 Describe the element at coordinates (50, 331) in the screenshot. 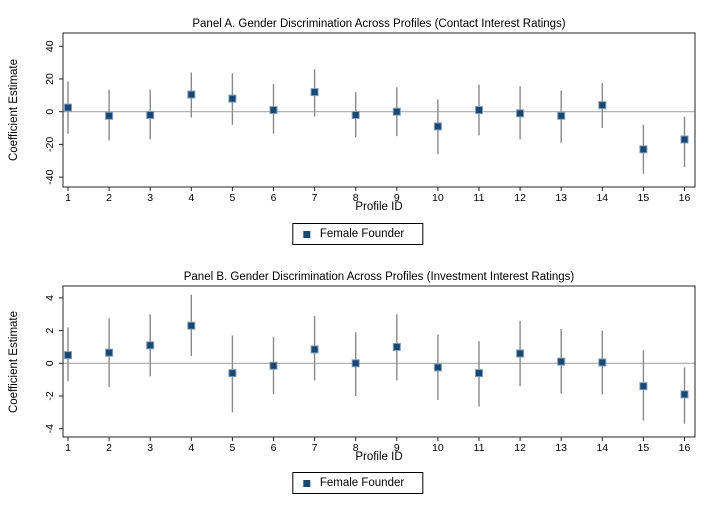

I see `y-tick-label: 2` at that location.